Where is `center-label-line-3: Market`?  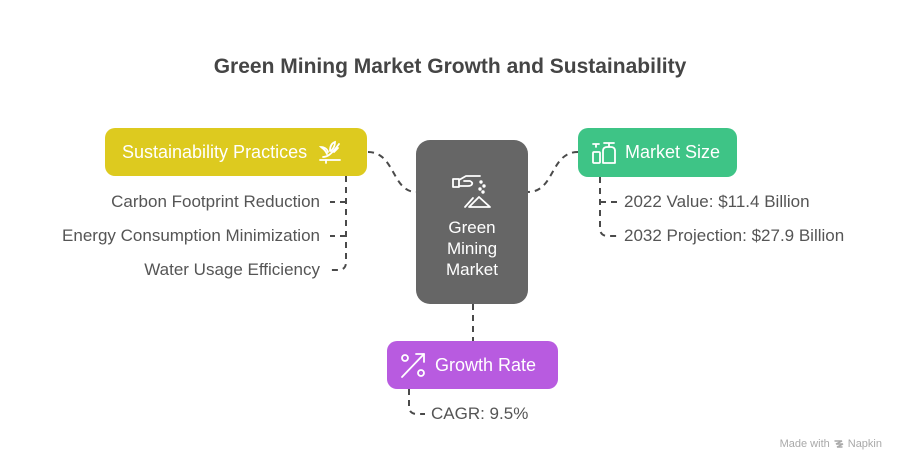 center-label-line-3: Market is located at coordinates (472, 269).